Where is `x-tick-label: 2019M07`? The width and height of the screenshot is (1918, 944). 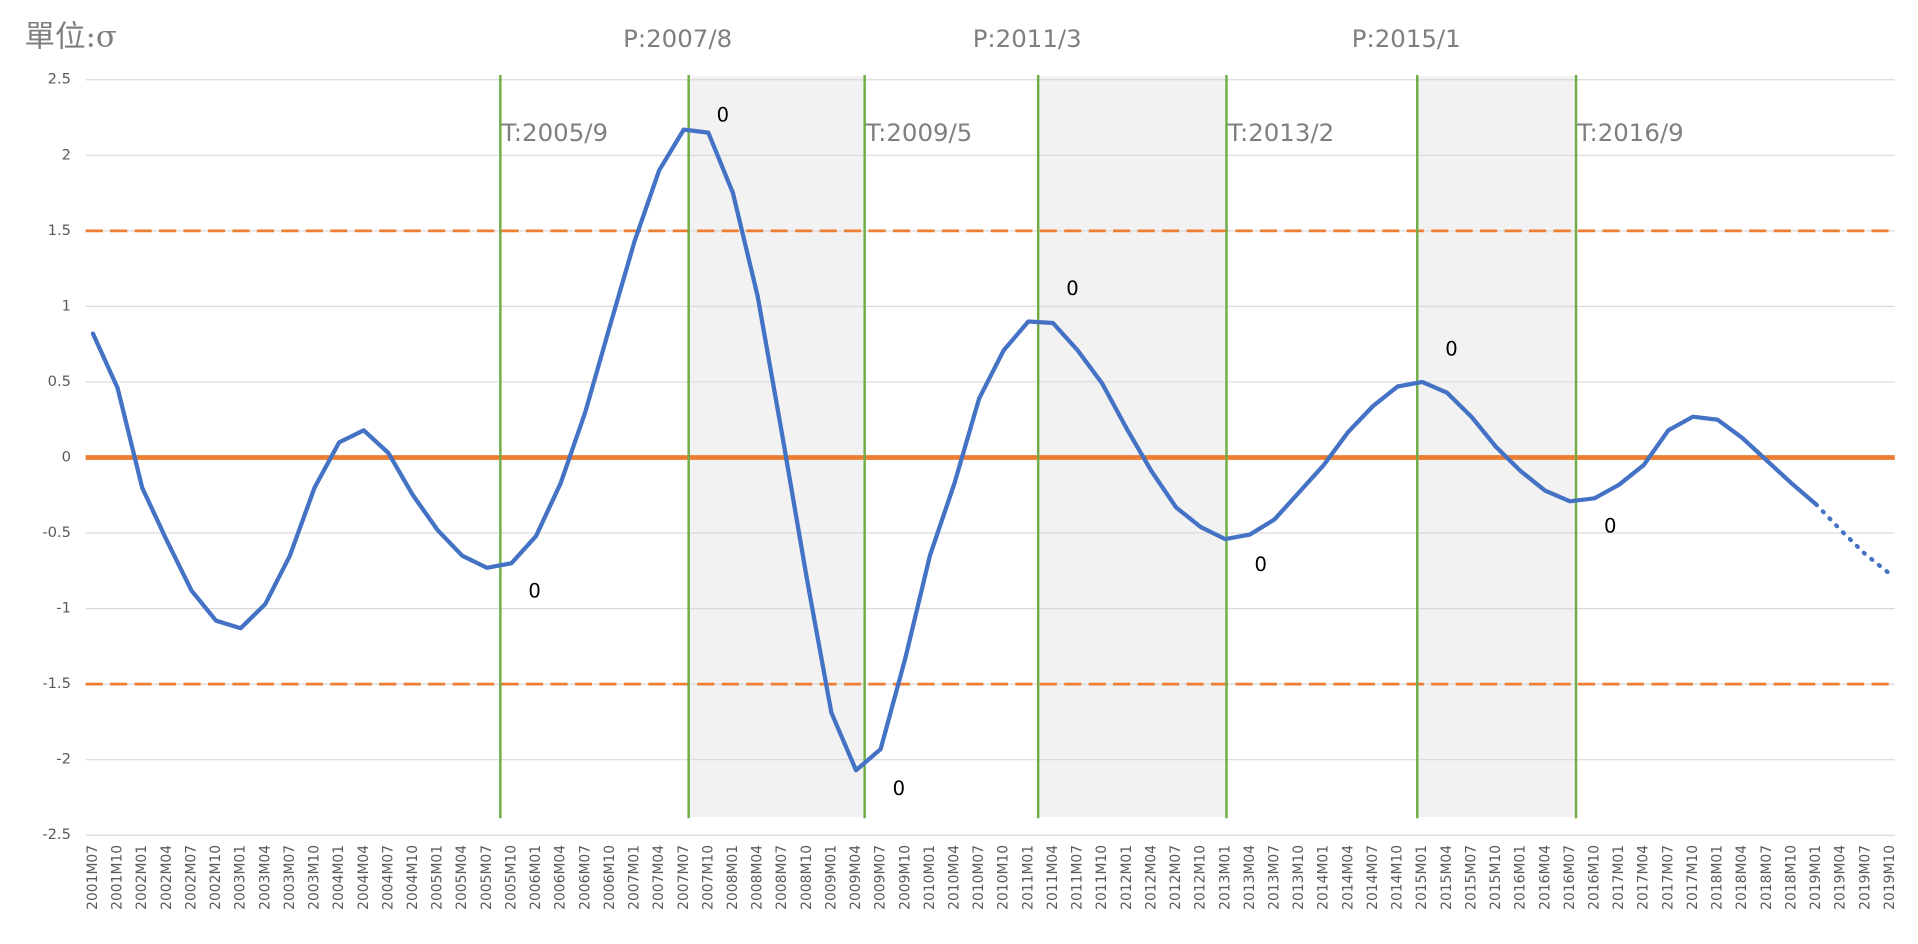
x-tick-label: 2019M07 is located at coordinates (1865, 877).